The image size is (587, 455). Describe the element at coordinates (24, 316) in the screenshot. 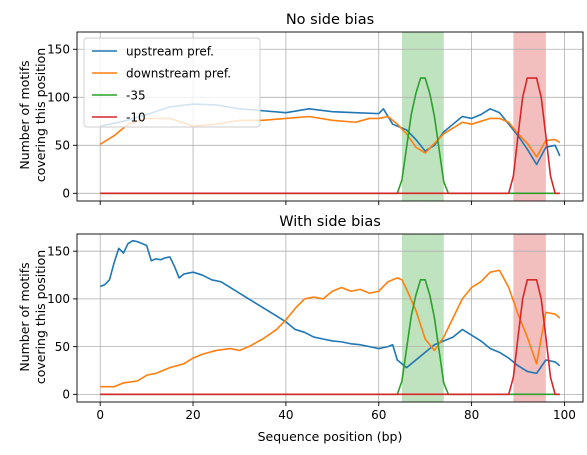

I see `y-axis-label-bottom-line1: Number of motifs` at that location.